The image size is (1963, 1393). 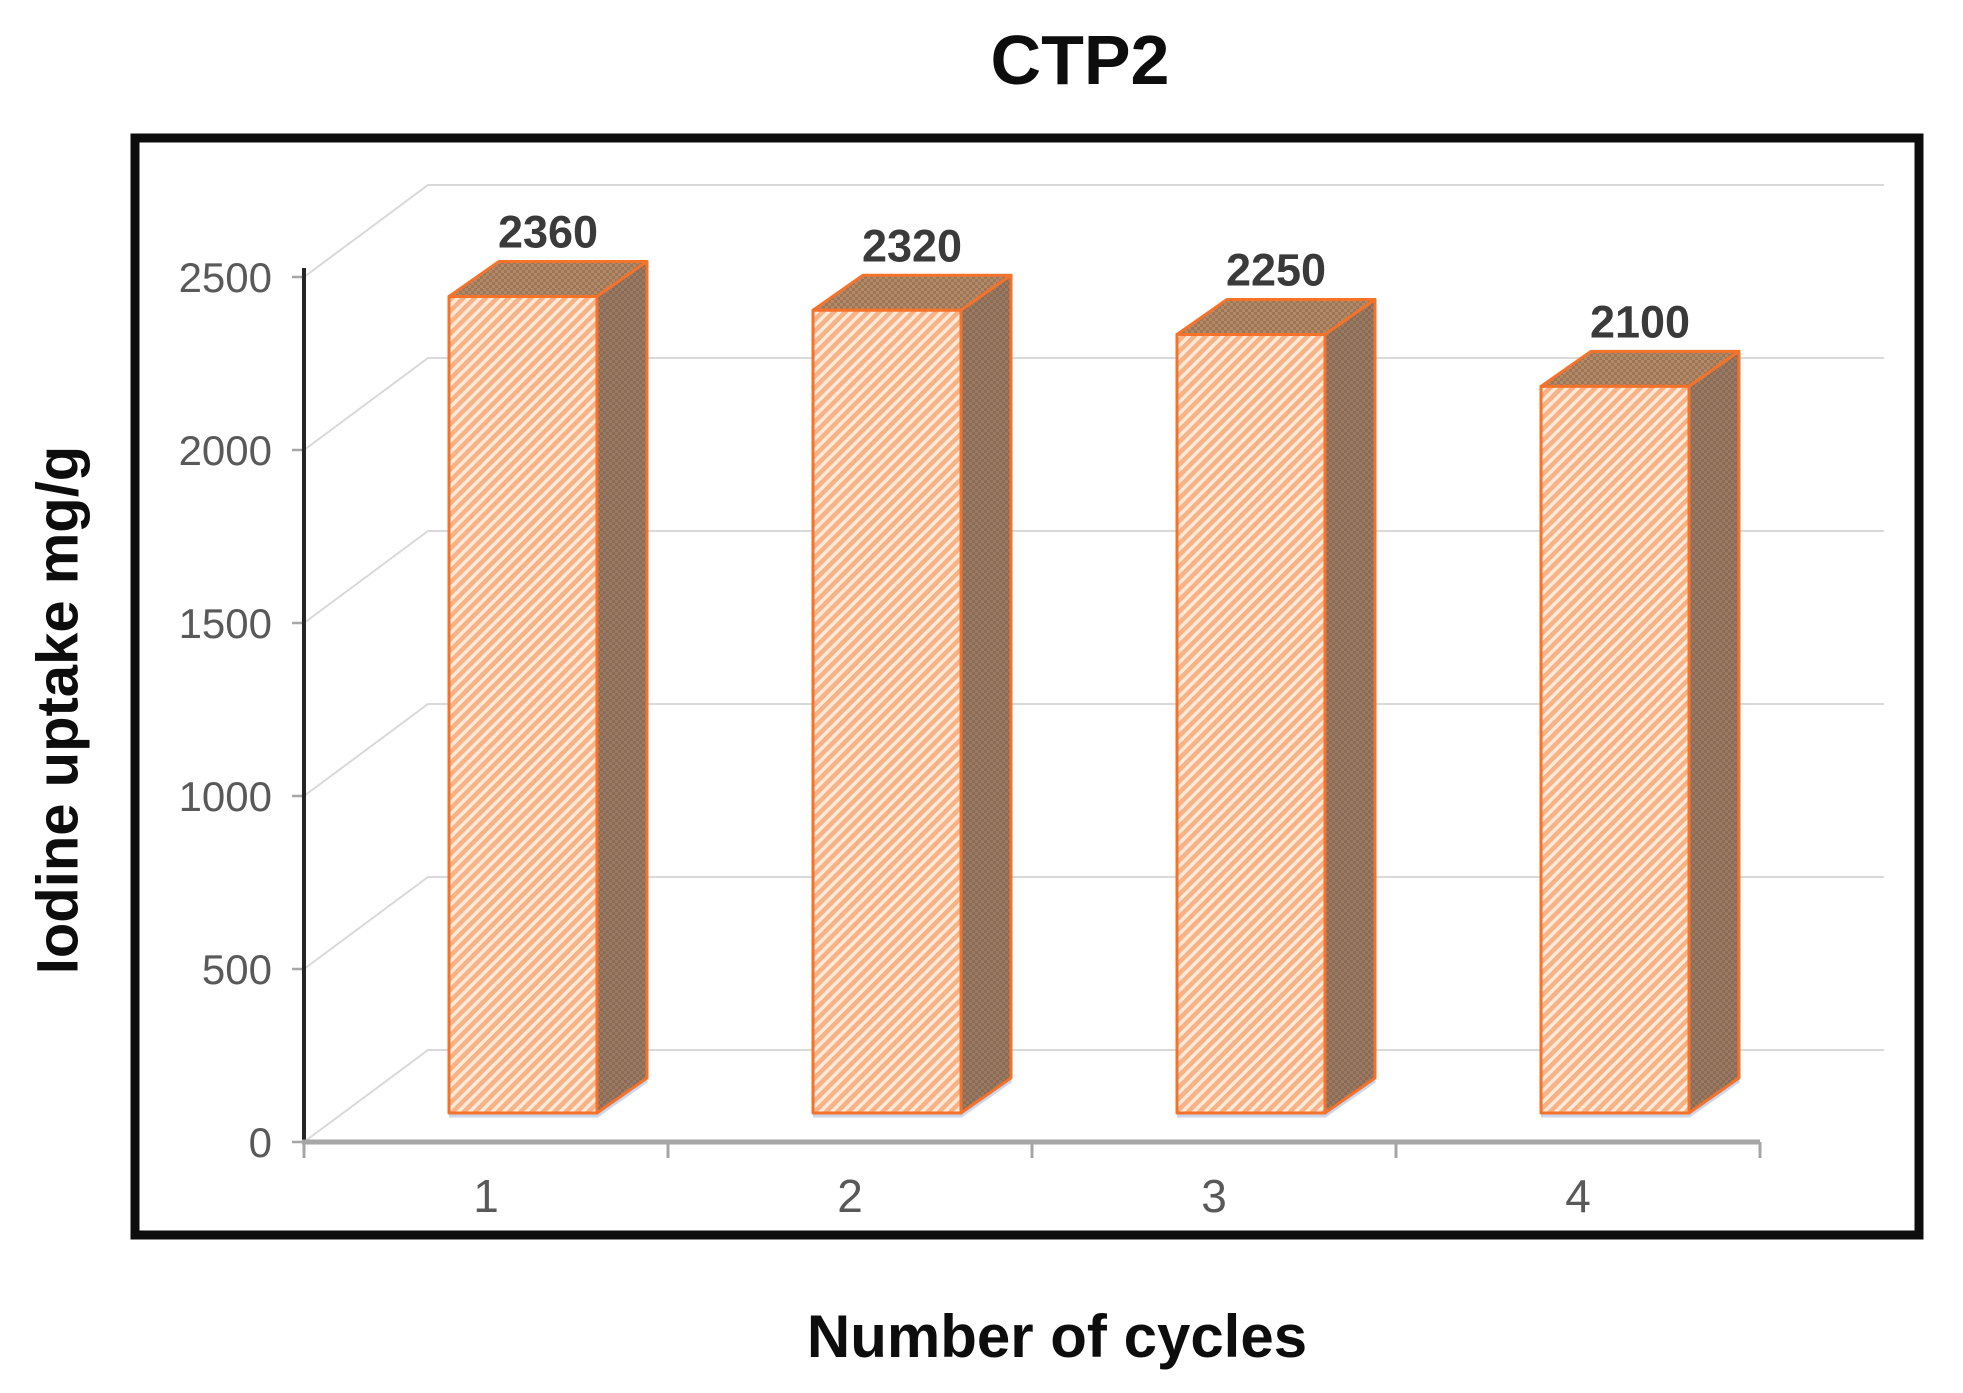 What do you see at coordinates (548, 231) in the screenshot?
I see `bar-data-label: 2360` at bounding box center [548, 231].